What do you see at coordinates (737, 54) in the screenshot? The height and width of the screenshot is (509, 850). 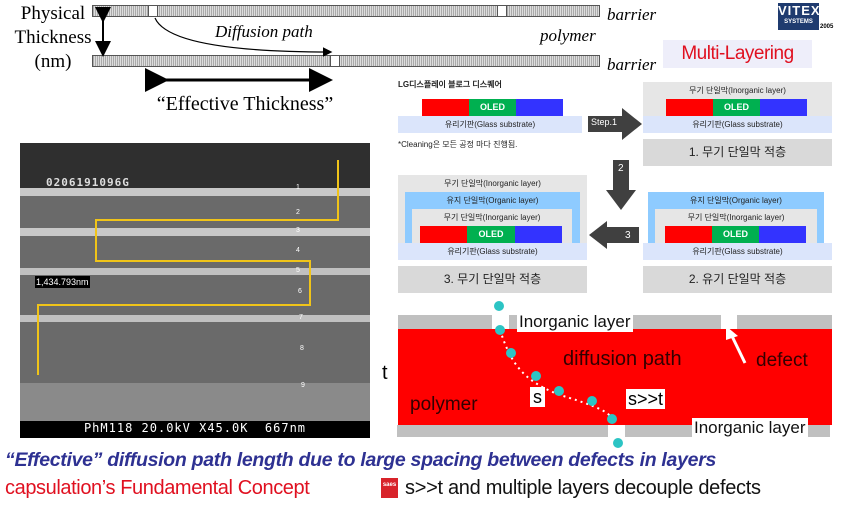 I see `multi-layering-title: Multi-Layering` at bounding box center [737, 54].